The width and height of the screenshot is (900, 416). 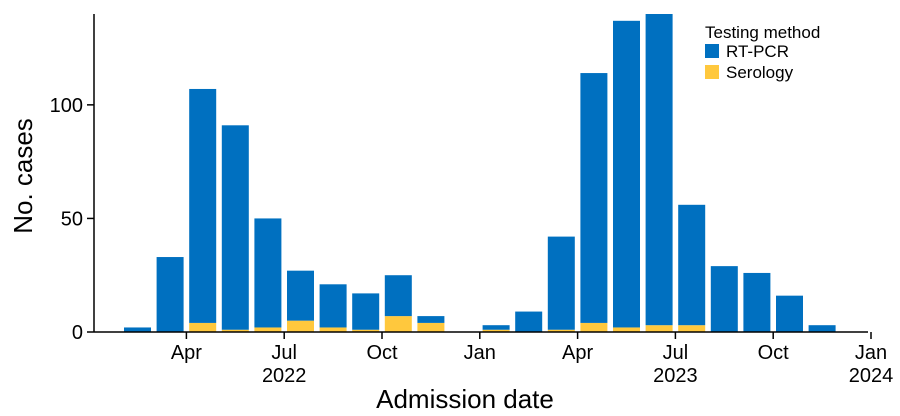 I want to click on y-tick-label-50: 50, so click(x=72, y=219).